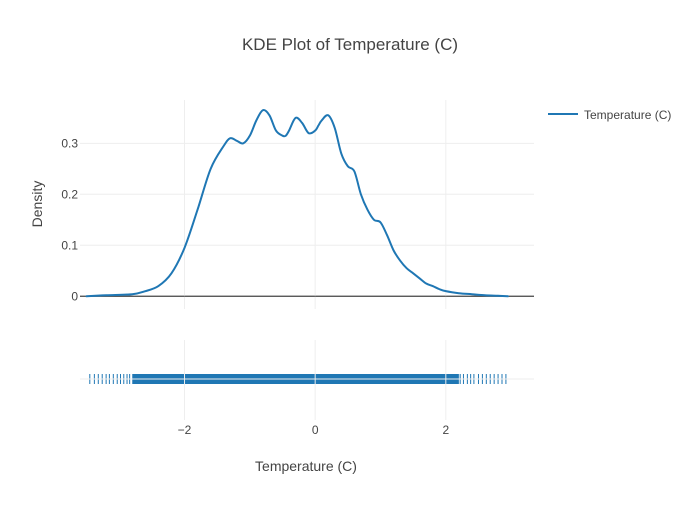 This screenshot has height=505, width=700. What do you see at coordinates (69, 245) in the screenshot?
I see `kde-y-tick-label: 0.1` at bounding box center [69, 245].